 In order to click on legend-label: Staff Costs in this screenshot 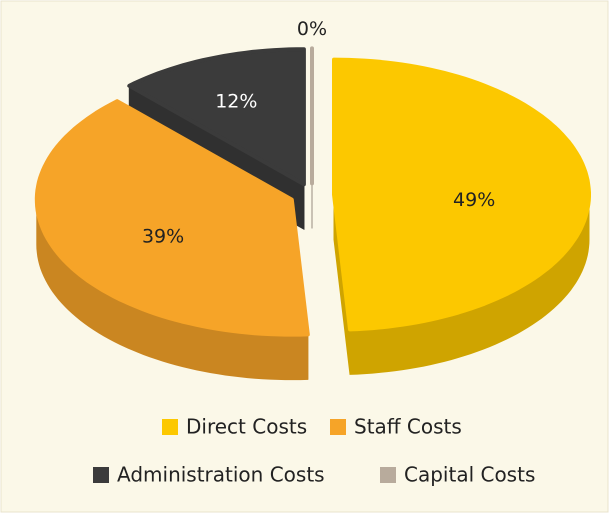, I will do `click(408, 427)`.